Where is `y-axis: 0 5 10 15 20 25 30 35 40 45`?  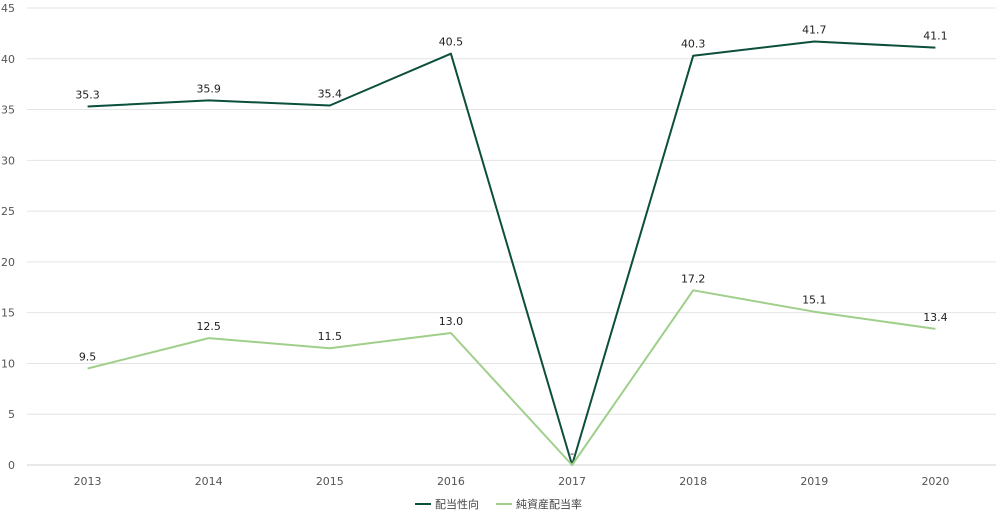
y-axis: 0 5 10 15 20 25 30 35 40 45 is located at coordinates (8, 237).